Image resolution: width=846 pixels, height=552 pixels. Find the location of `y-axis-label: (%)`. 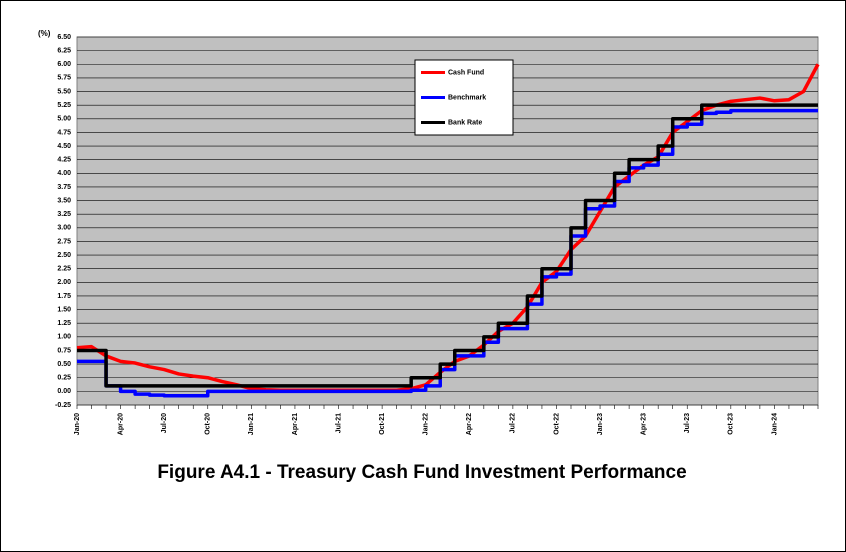

y-axis-label: (%) is located at coordinates (44, 33).